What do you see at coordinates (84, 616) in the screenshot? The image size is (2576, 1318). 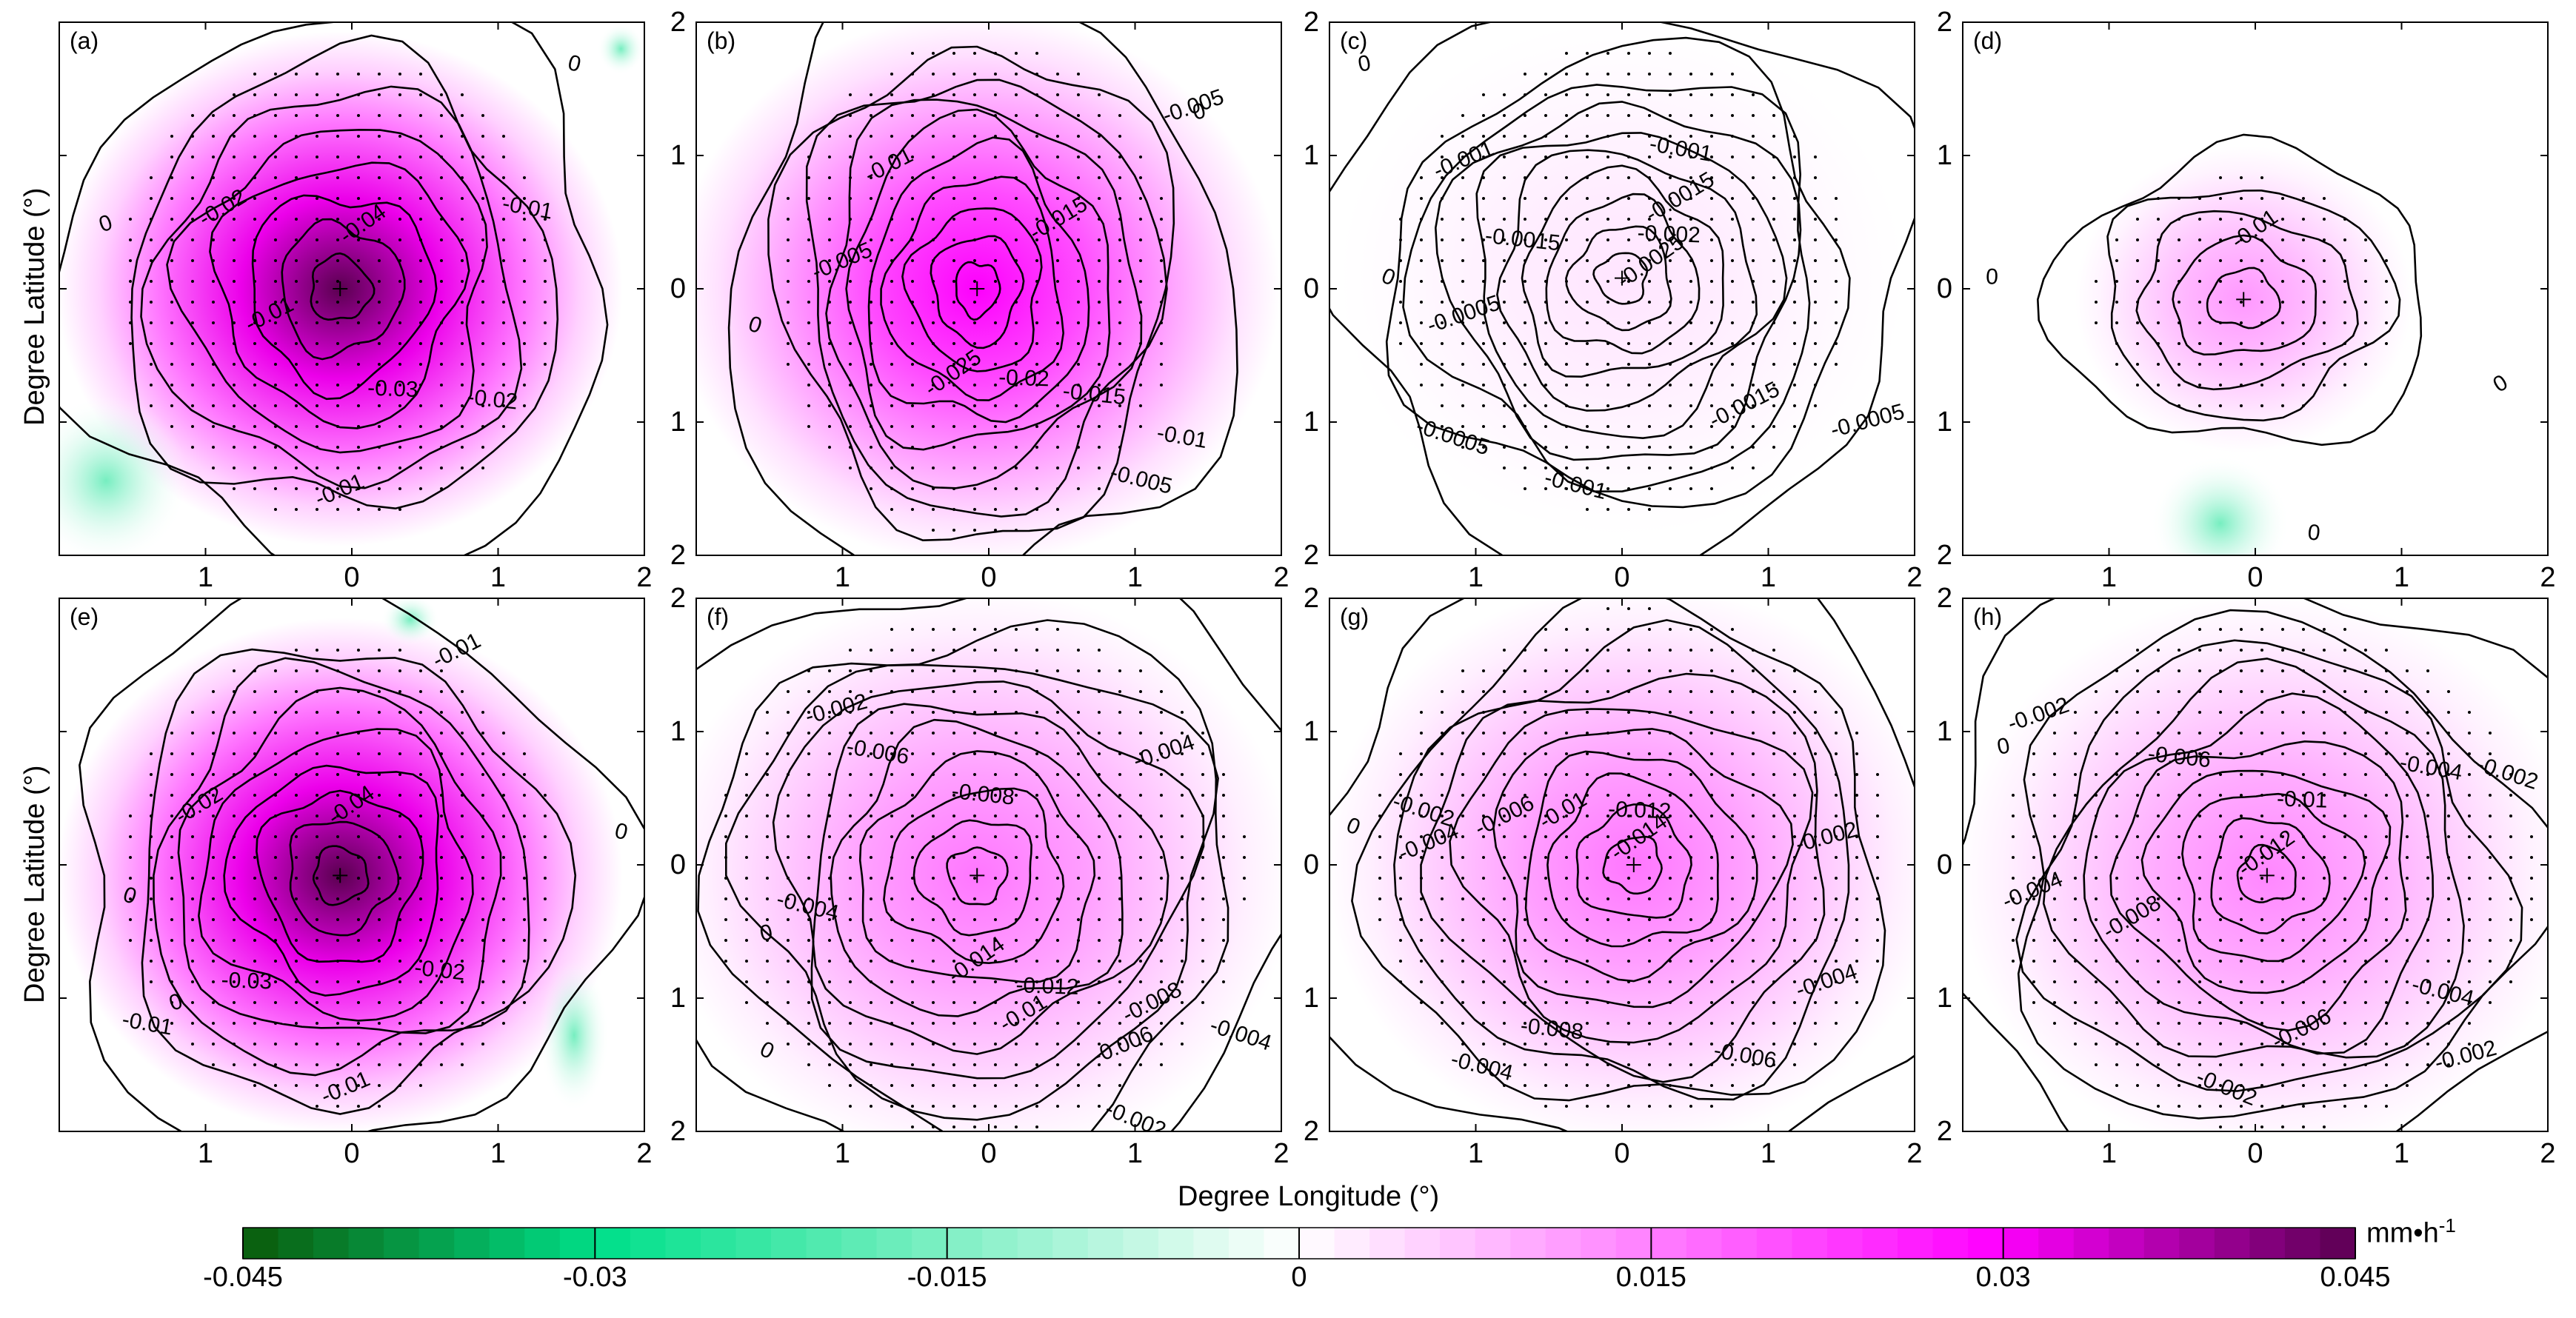 I see `panel-label: (e)` at bounding box center [84, 616].